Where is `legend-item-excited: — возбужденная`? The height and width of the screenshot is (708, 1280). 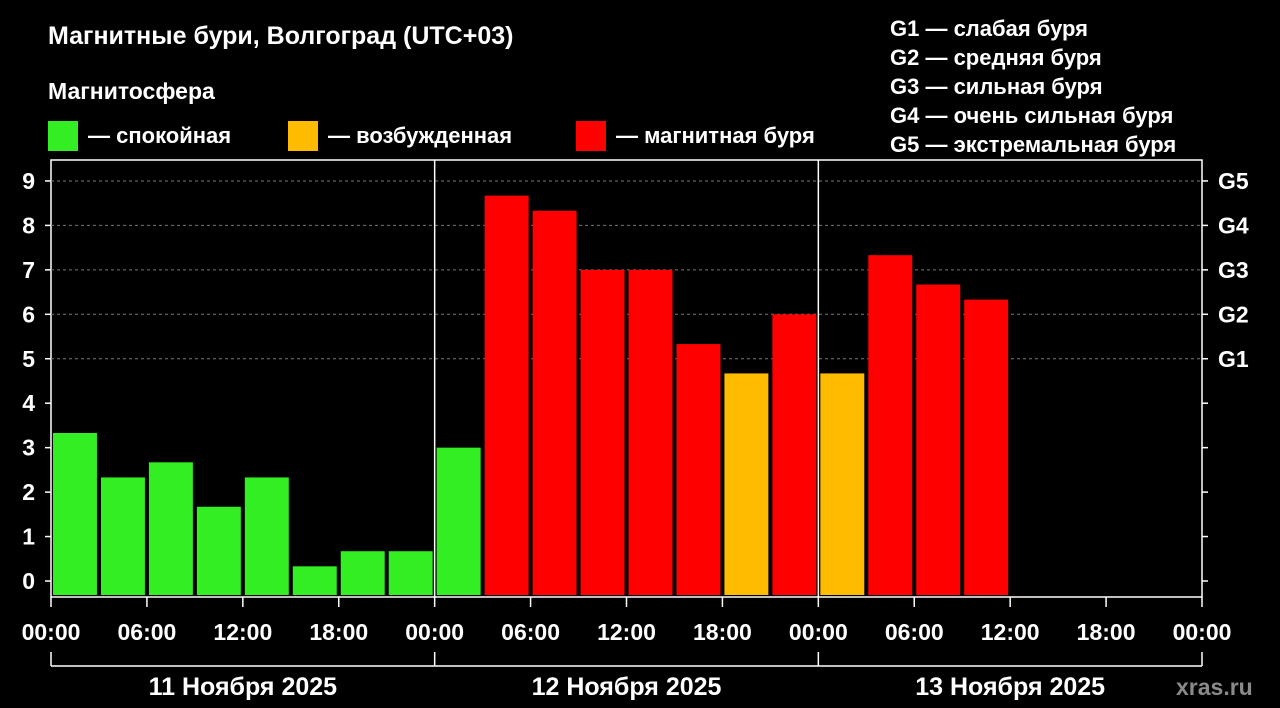 legend-item-excited: — возбужденная is located at coordinates (400, 136).